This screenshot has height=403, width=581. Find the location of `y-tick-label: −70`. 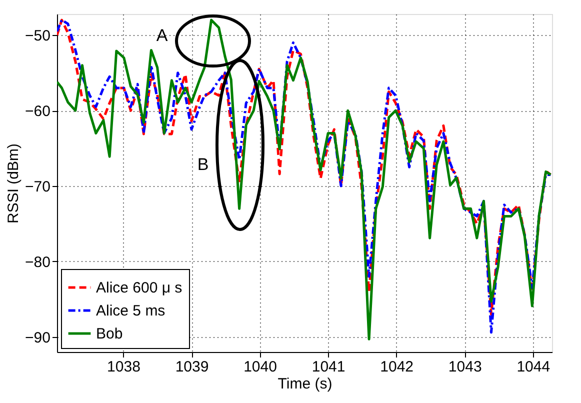

y-tick-label: −70 is located at coordinates (37, 187).